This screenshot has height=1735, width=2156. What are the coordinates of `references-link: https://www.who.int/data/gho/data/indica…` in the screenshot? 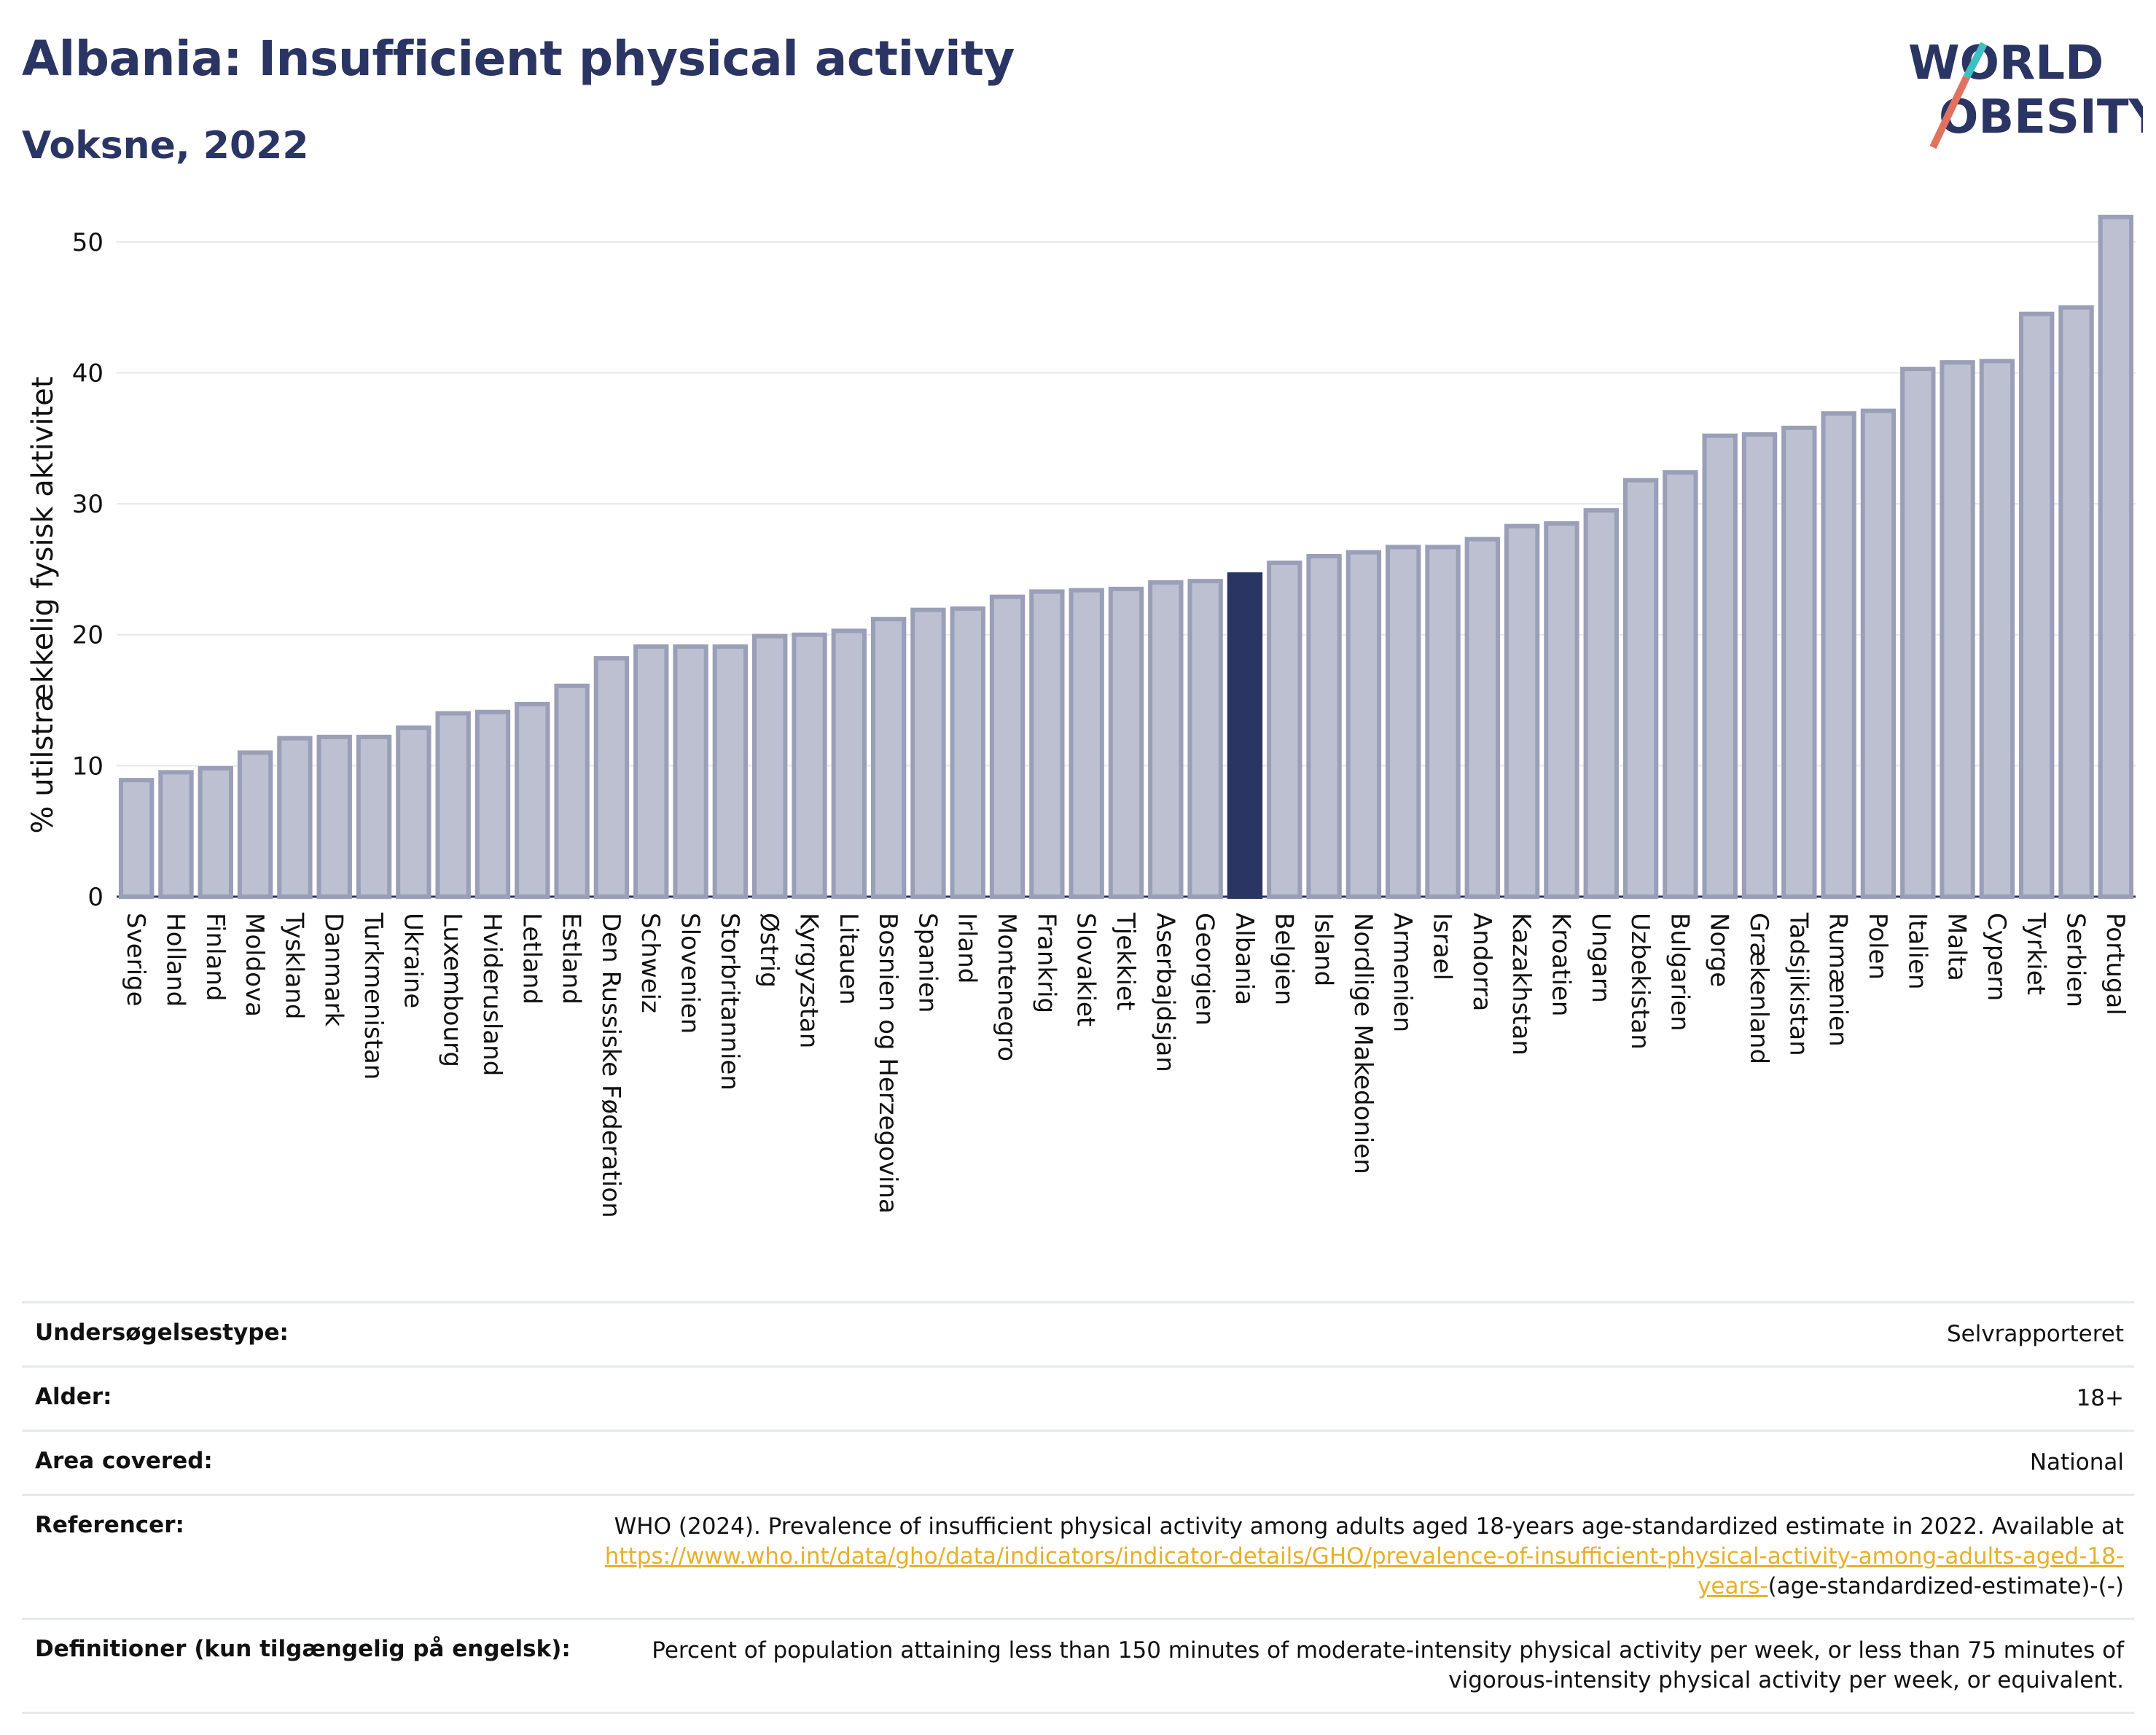 It's located at (1346, 1556).